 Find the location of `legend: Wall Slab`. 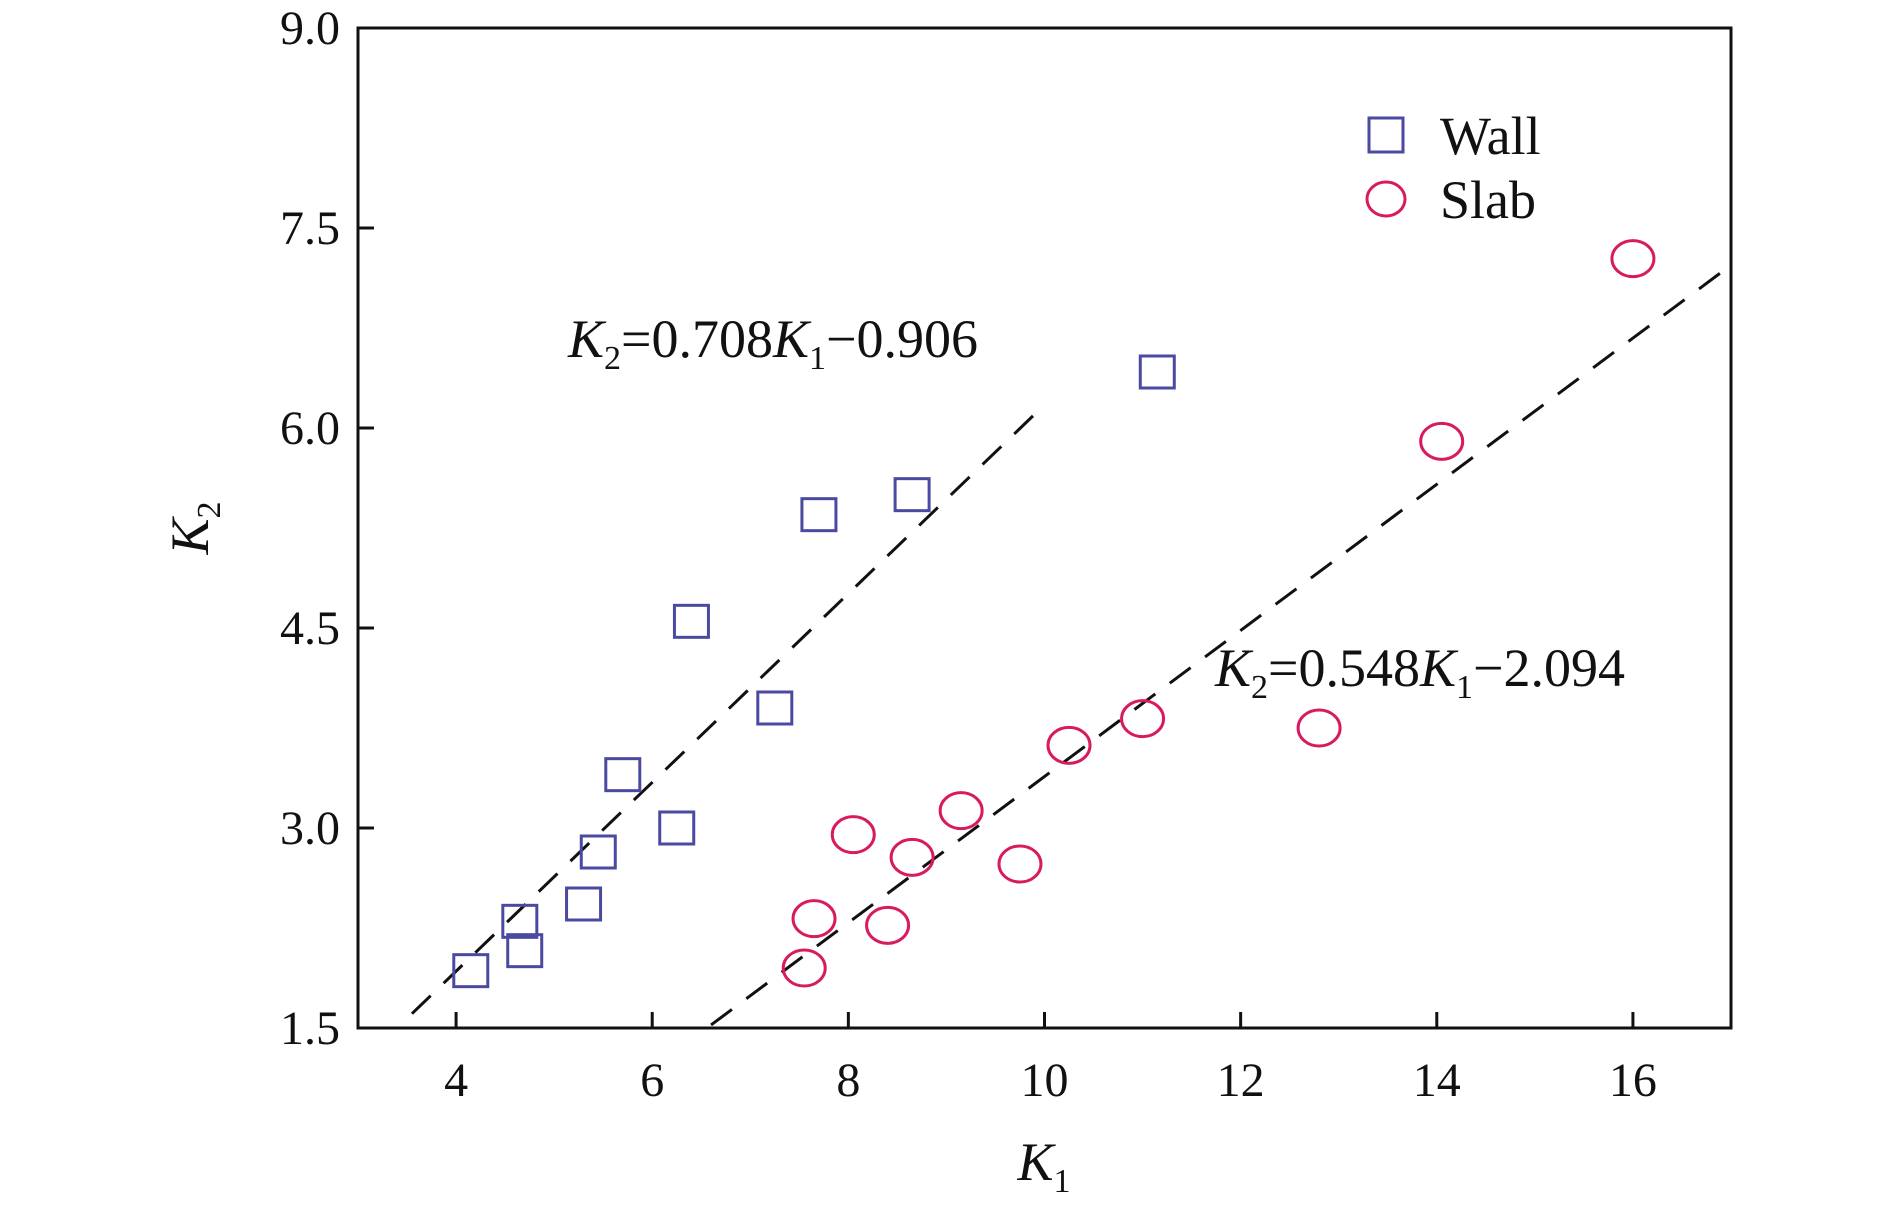

legend: Wall Slab is located at coordinates (1453, 168).